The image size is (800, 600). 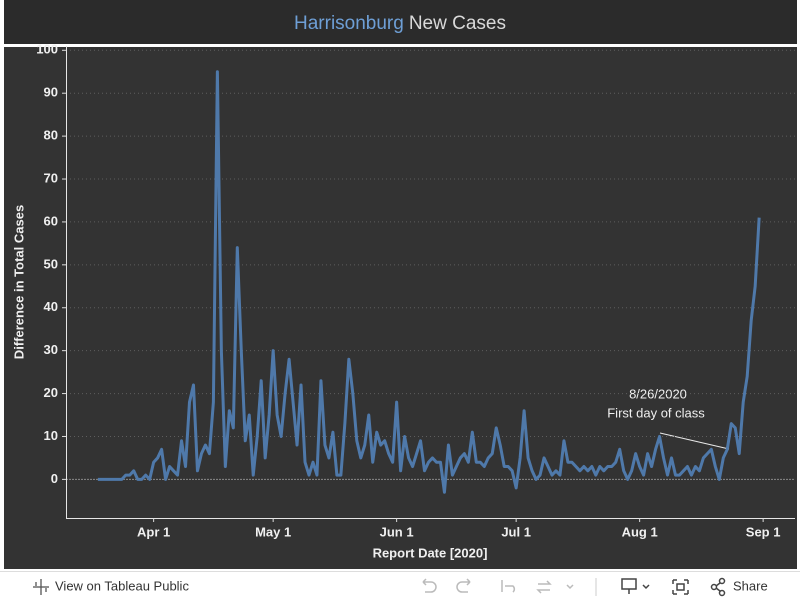 What do you see at coordinates (349, 23) in the screenshot?
I see `title-highlight: Harrisonburg` at bounding box center [349, 23].